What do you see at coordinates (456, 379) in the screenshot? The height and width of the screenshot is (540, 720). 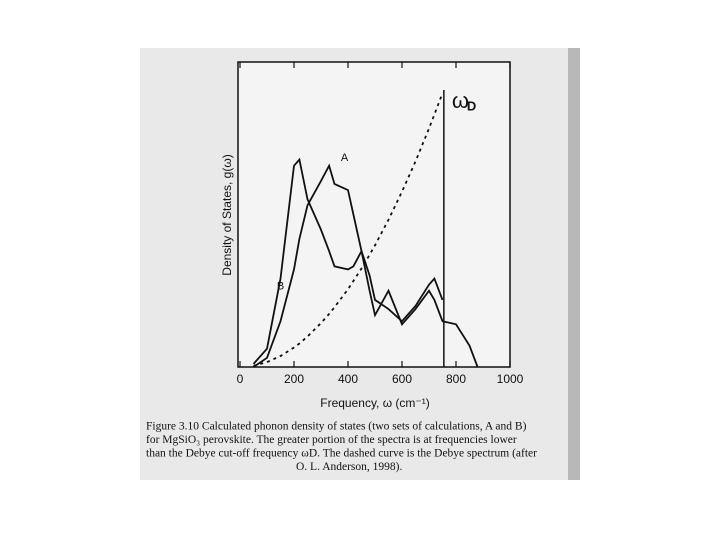 I see `x-tick-label: 800` at bounding box center [456, 379].